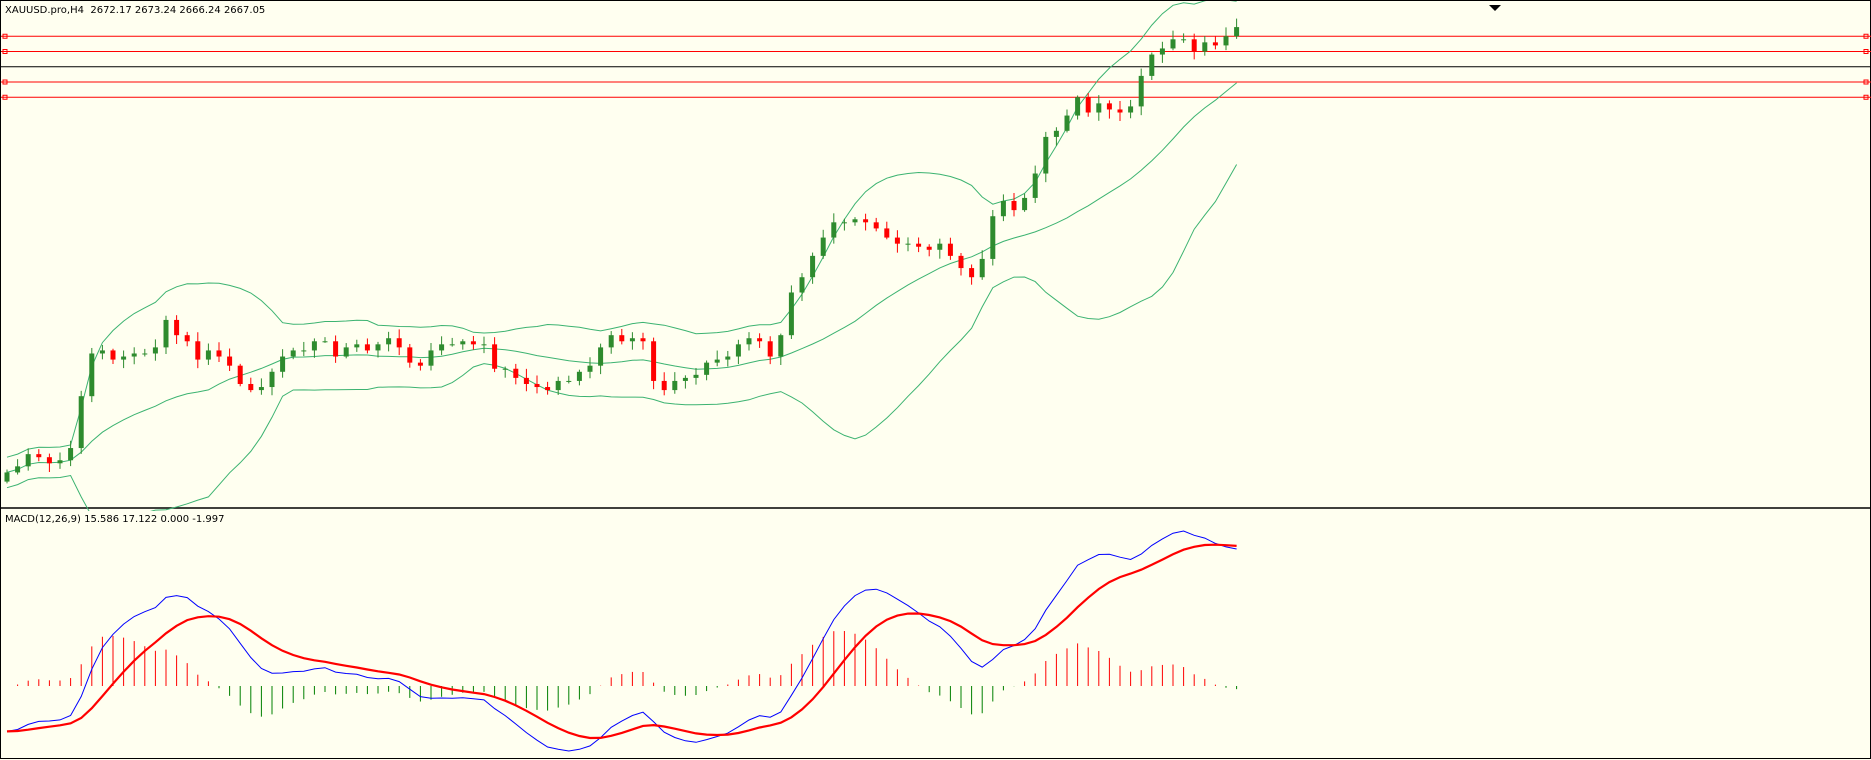 The height and width of the screenshot is (760, 1871). I want to click on macd-label: MACD(12,26,9) 15.586 17.122 0.000 -1.997, so click(115, 519).